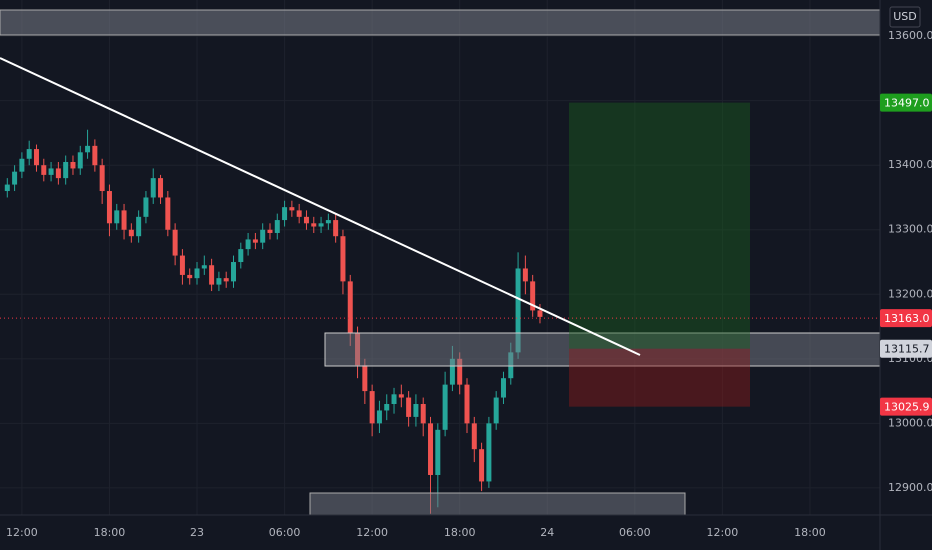 The width and height of the screenshot is (932, 550). Describe the element at coordinates (910, 229) in the screenshot. I see `y-tick-label: 13300.0` at that location.